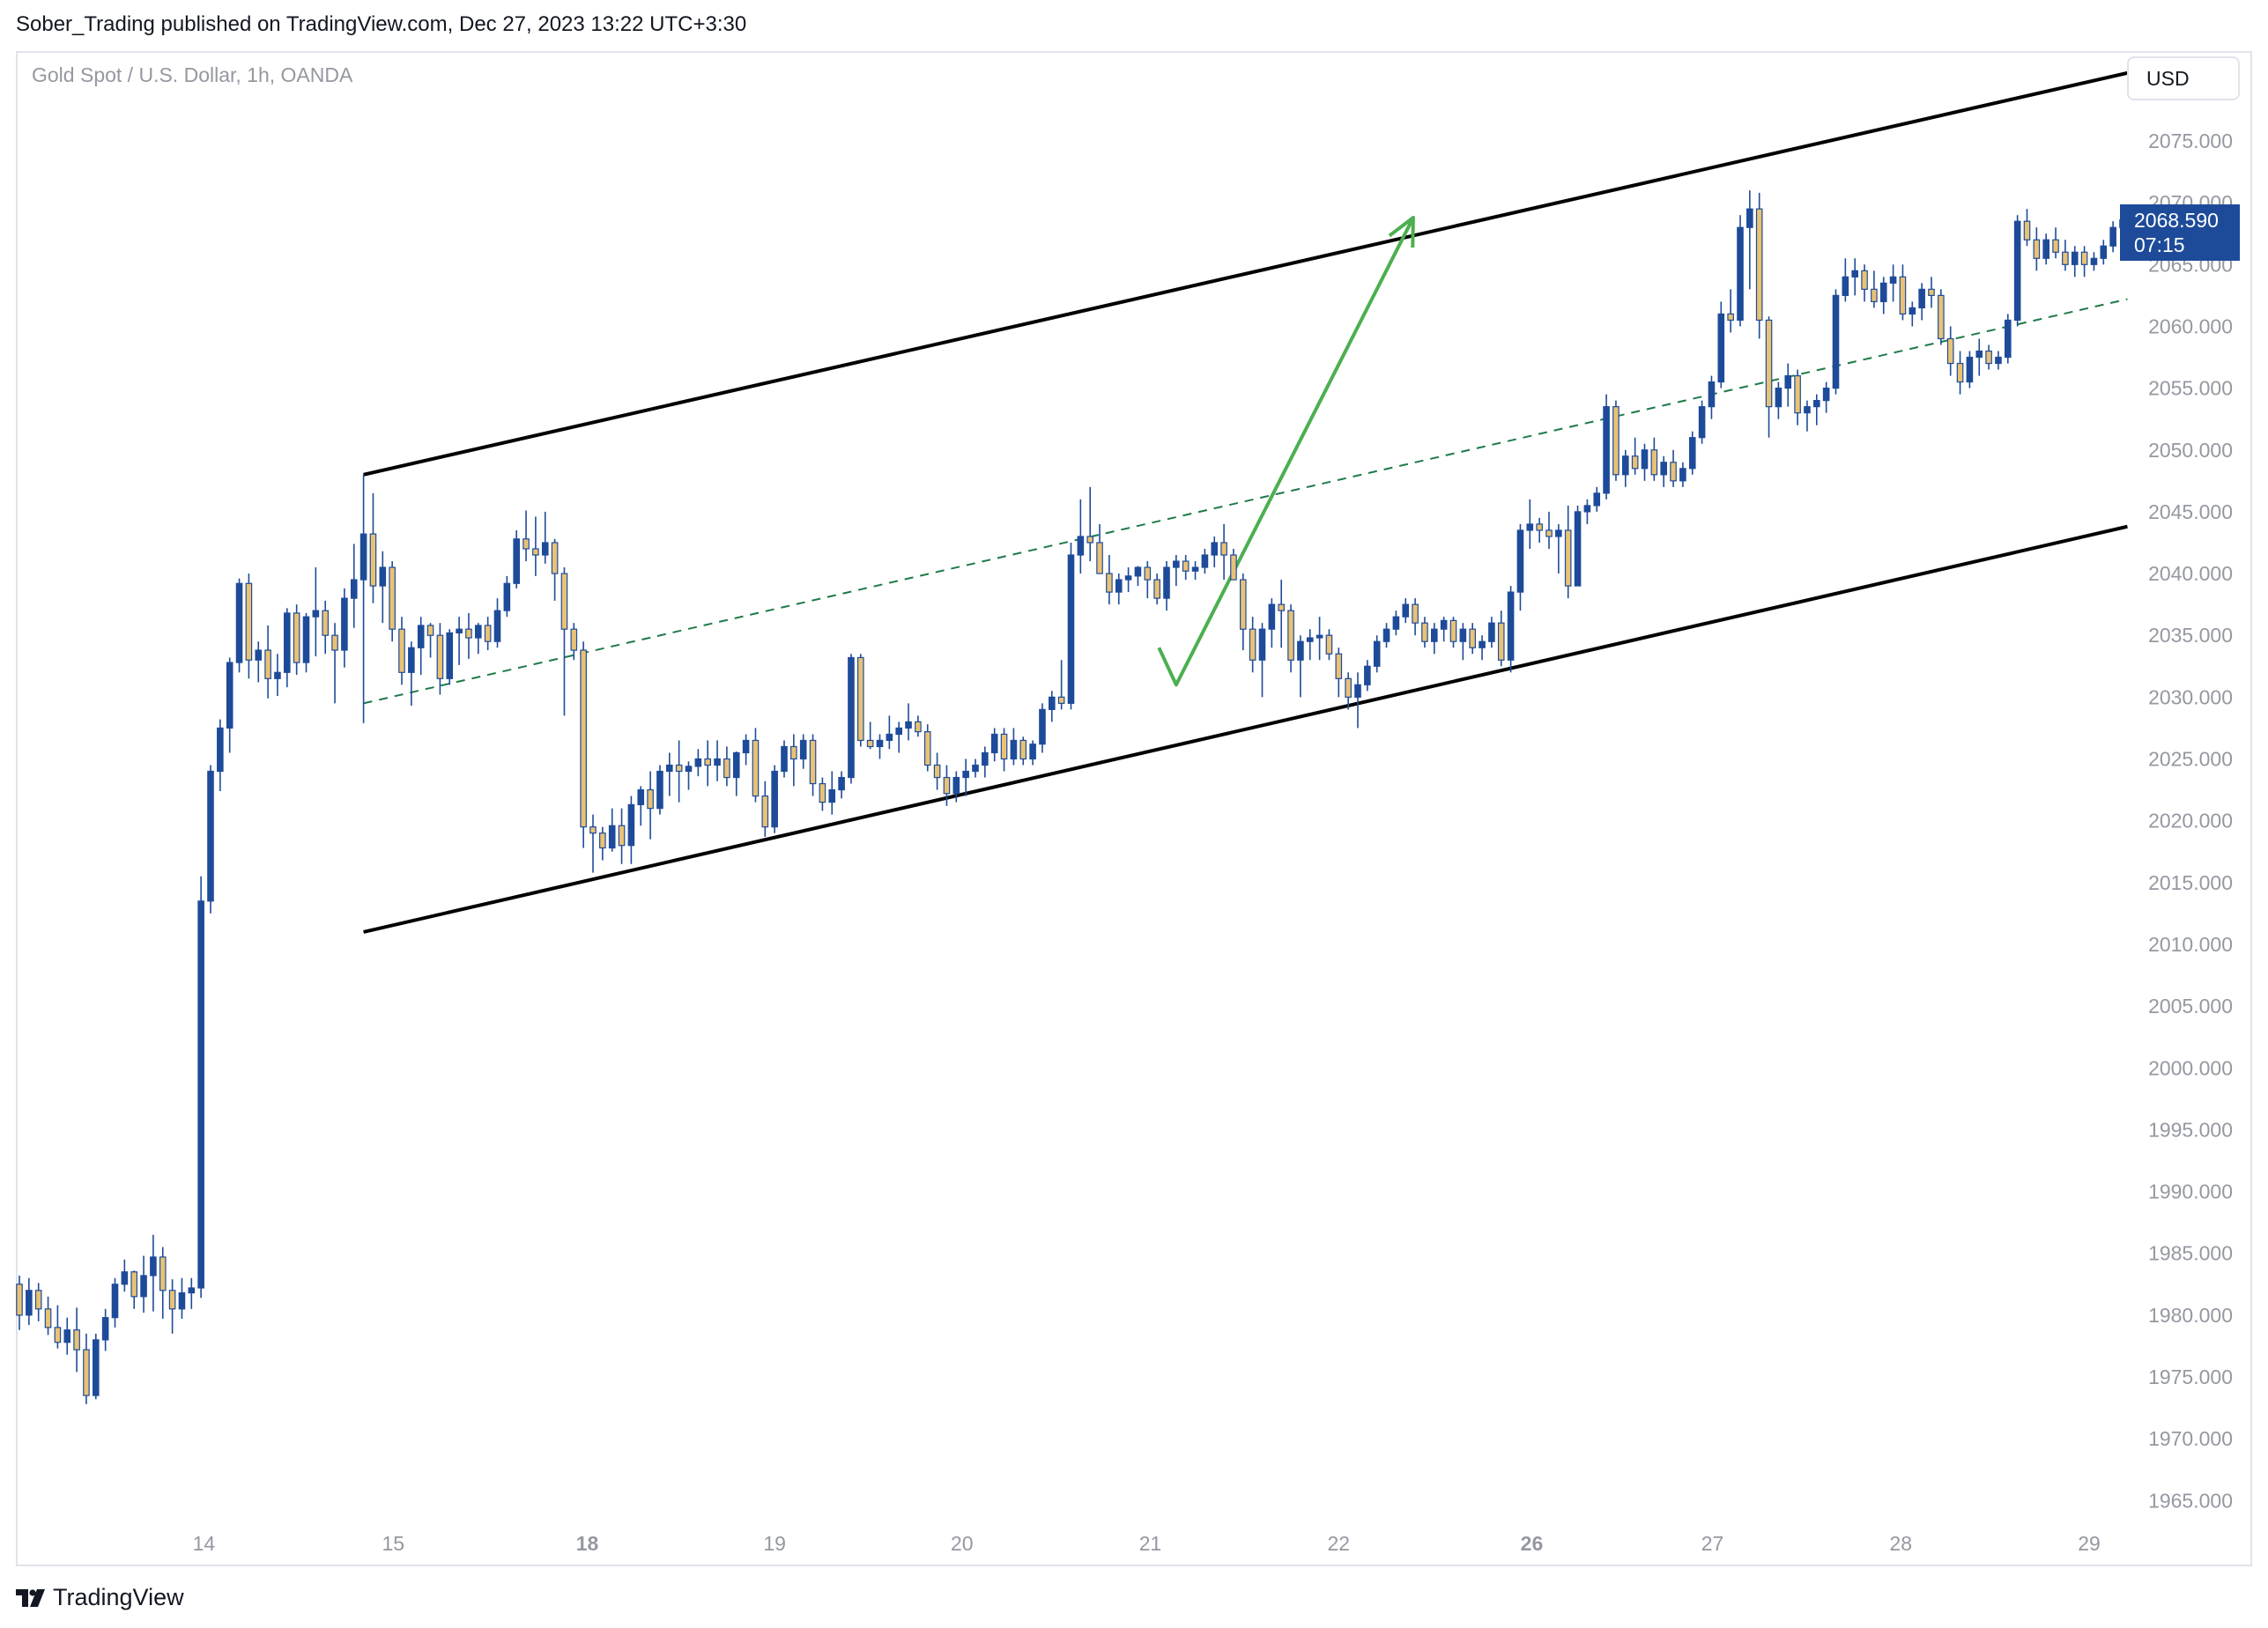 The image size is (2268, 1628). Describe the element at coordinates (2190, 696) in the screenshot. I see `y-tick-label: 2030.000` at that location.